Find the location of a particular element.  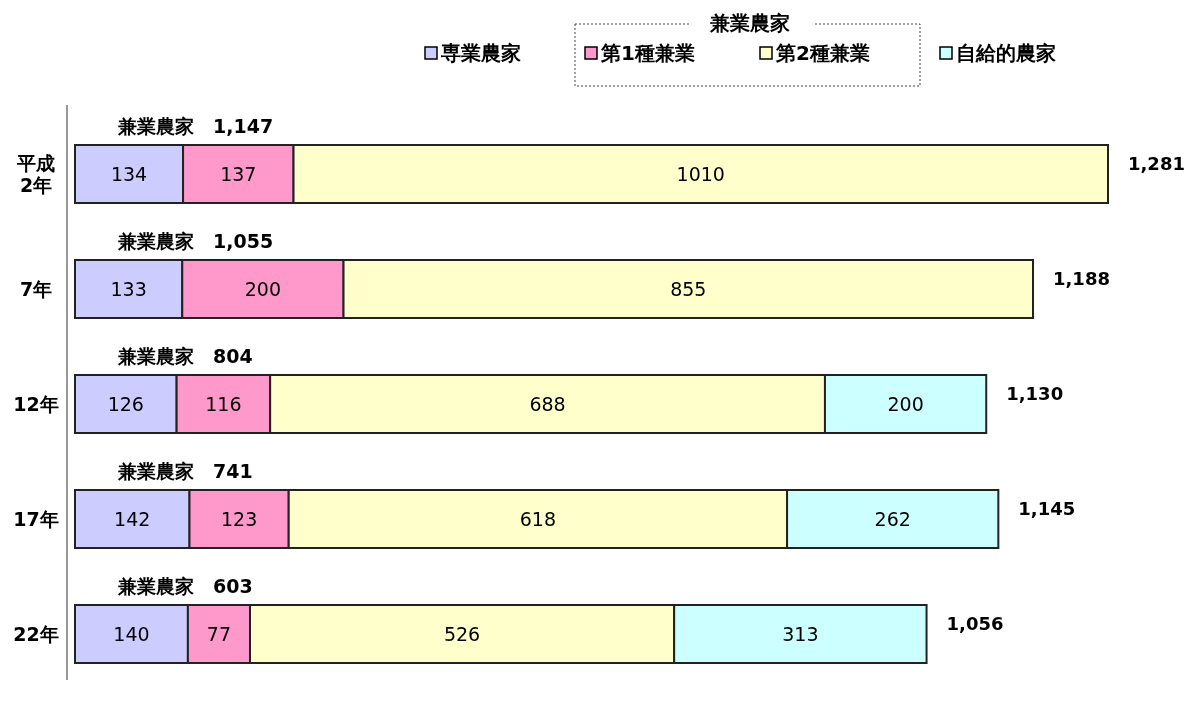

y-tick-label: 17年 is located at coordinates (36, 519).